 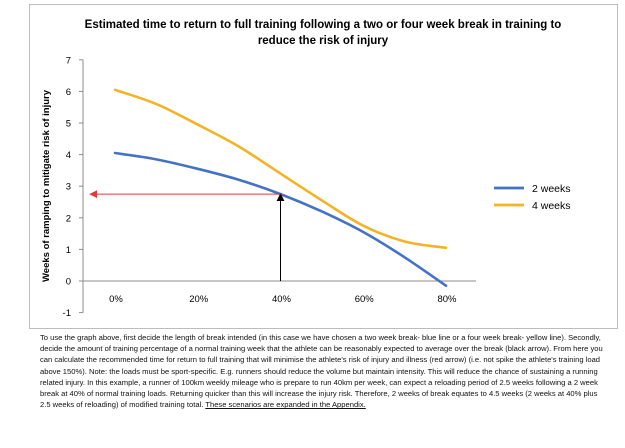 What do you see at coordinates (282, 299) in the screenshot?
I see `x-tick-label: 40%` at bounding box center [282, 299].